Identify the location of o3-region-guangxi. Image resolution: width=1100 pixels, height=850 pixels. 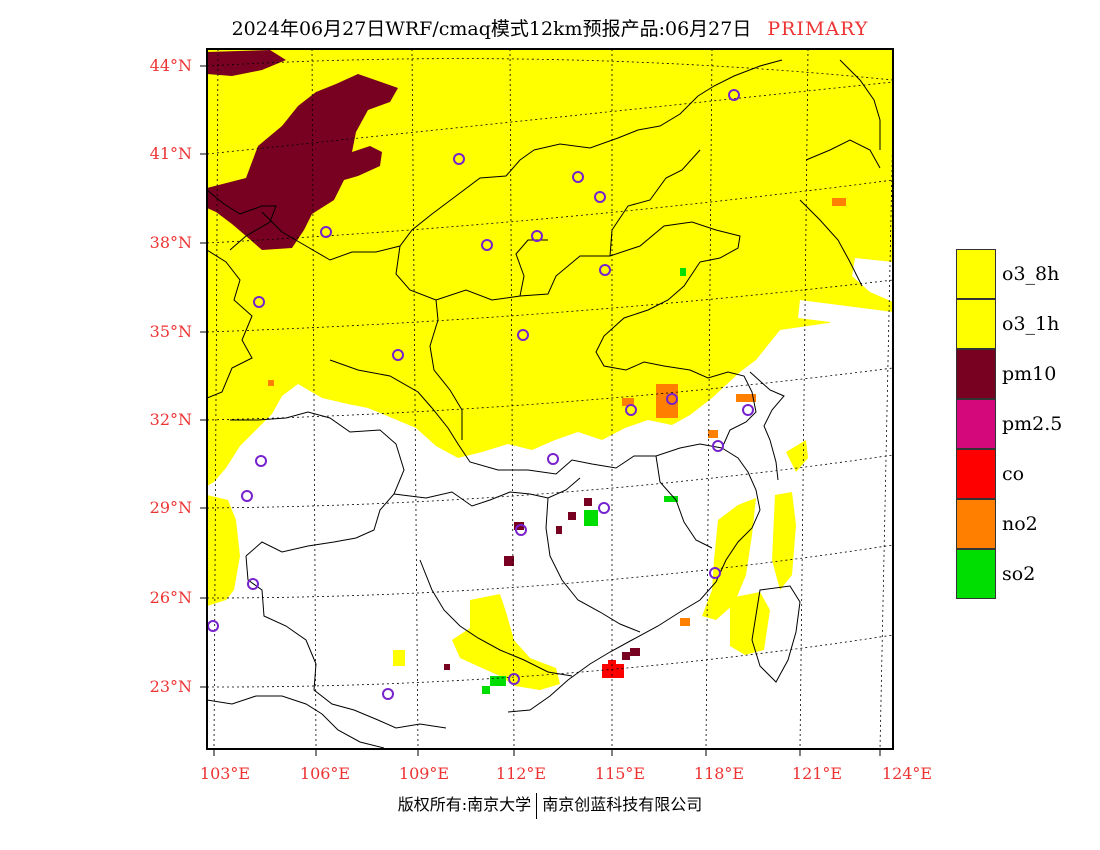
(506, 642).